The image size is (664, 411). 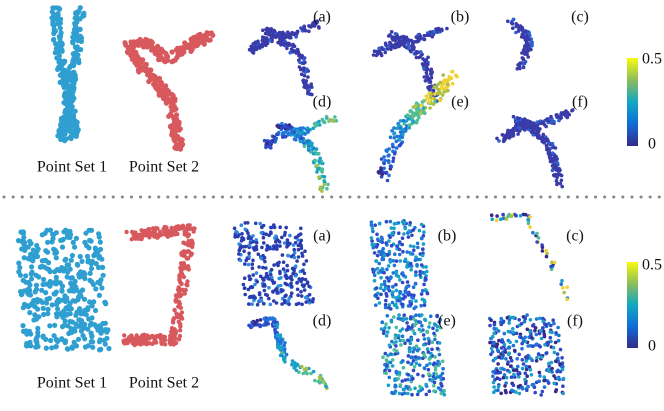 I want to click on colorbar-label: 0, so click(x=652, y=144).